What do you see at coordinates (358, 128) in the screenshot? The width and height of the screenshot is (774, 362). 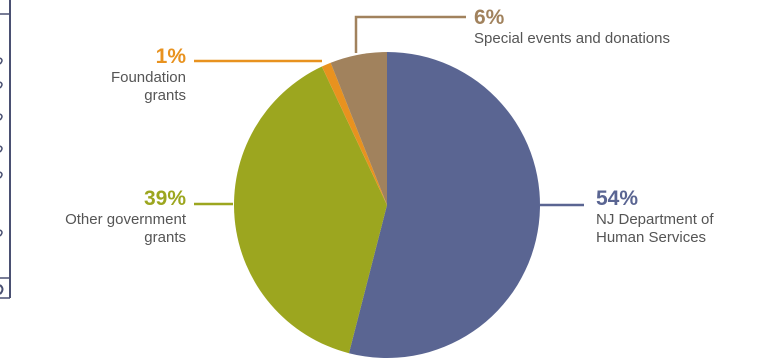 I see `slice-special-events` at bounding box center [358, 128].